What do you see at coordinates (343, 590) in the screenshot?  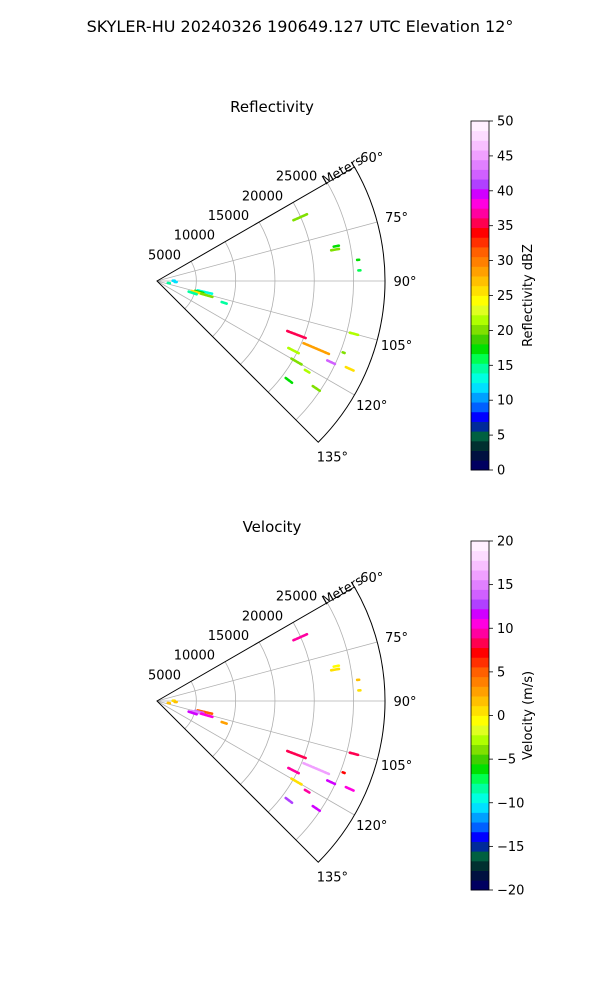 I see `radial-axis-label: Meters` at bounding box center [343, 590].